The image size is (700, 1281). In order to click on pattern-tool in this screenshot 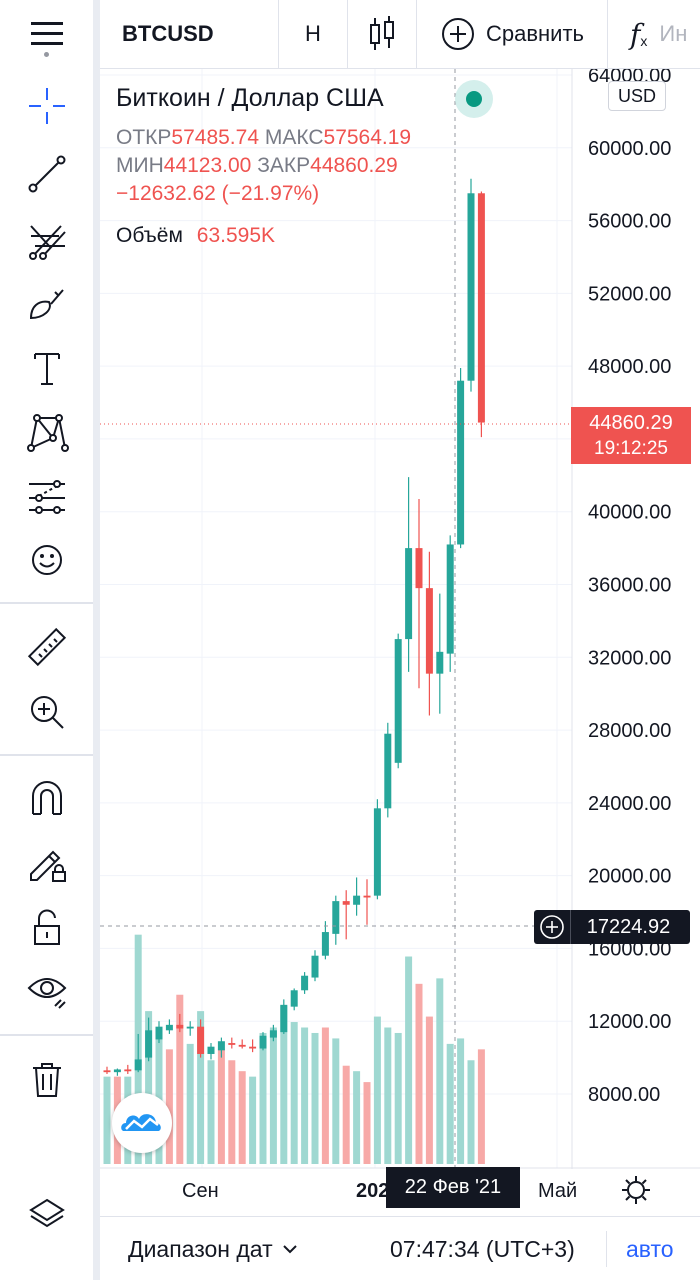, I will do `click(46, 432)`.